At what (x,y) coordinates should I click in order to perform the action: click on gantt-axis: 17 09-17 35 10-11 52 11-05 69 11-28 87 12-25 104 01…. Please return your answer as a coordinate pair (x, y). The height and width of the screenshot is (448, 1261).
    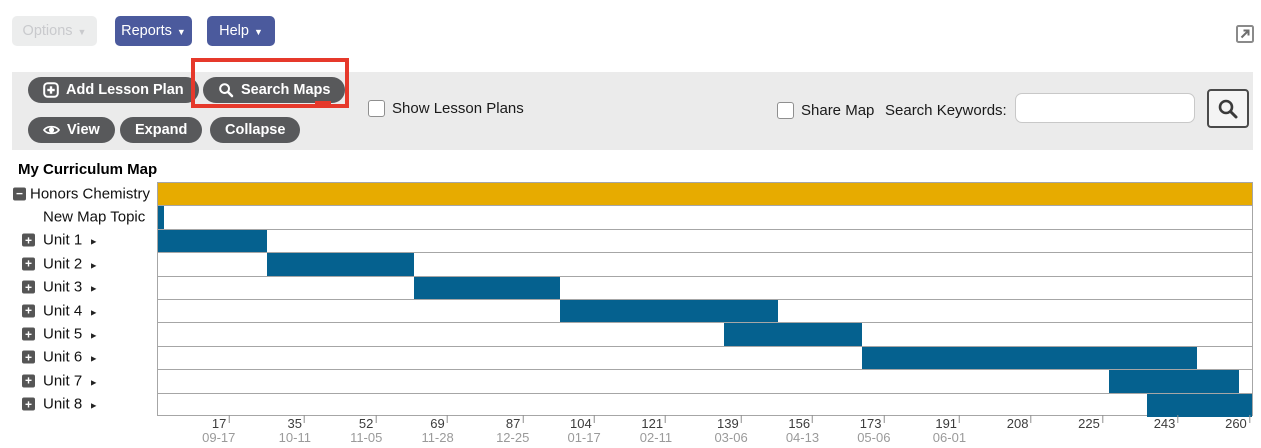
    Looking at the image, I should click on (705, 431).